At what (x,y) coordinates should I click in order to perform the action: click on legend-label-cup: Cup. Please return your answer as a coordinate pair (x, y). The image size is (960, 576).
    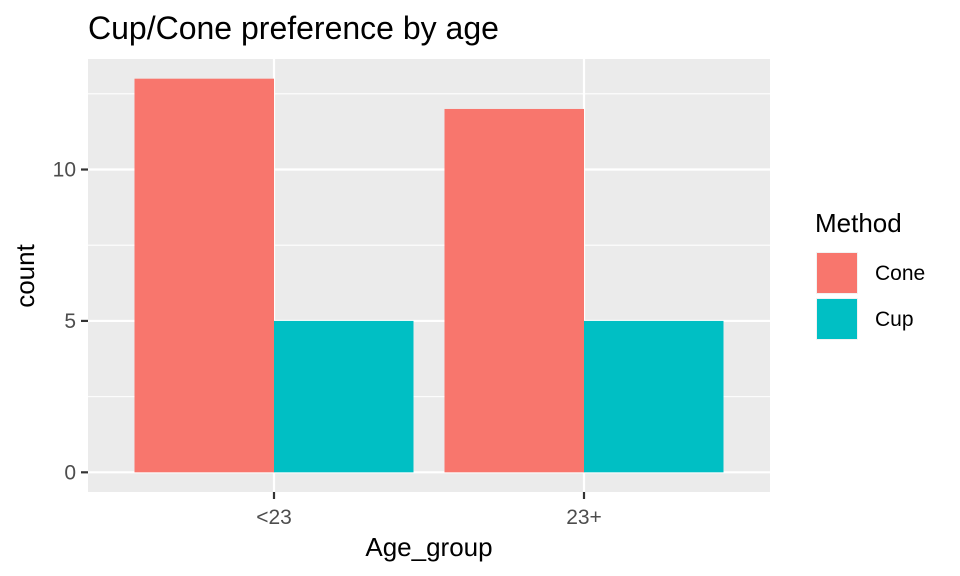
    Looking at the image, I should click on (894, 319).